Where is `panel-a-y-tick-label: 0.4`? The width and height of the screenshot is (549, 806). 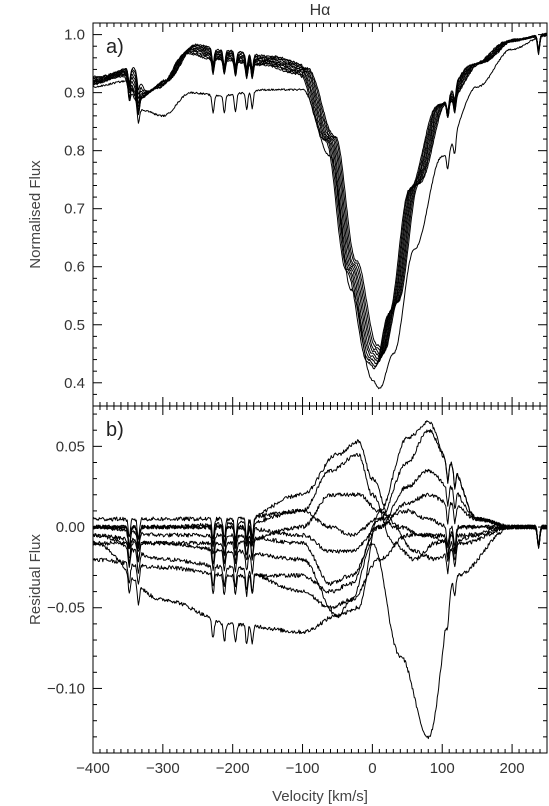 panel-a-y-tick-label: 0.4 is located at coordinates (74, 383).